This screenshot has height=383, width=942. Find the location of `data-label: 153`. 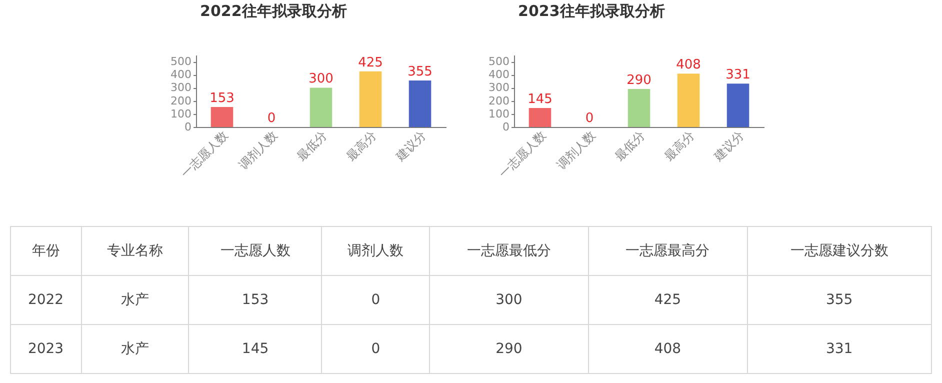

data-label: 153 is located at coordinates (222, 98).